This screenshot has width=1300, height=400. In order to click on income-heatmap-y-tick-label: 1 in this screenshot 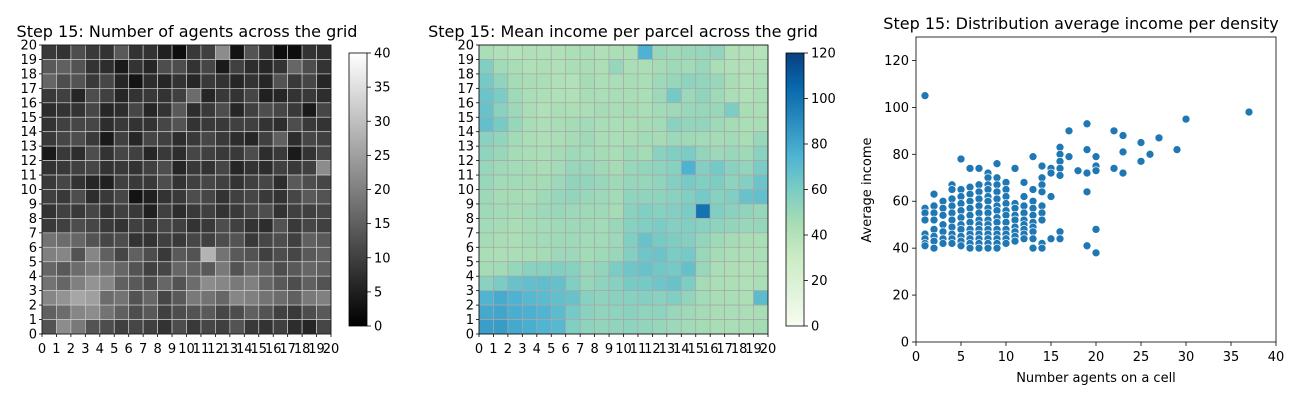, I will do `click(470, 320)`.